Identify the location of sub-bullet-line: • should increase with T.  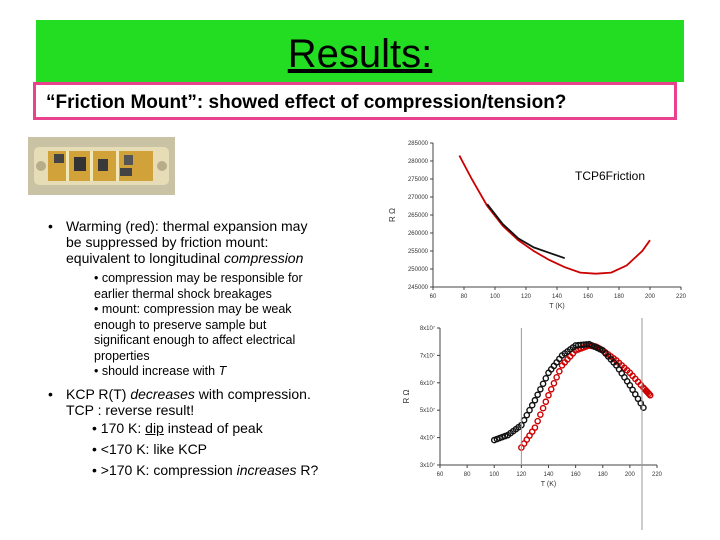
(241, 372).